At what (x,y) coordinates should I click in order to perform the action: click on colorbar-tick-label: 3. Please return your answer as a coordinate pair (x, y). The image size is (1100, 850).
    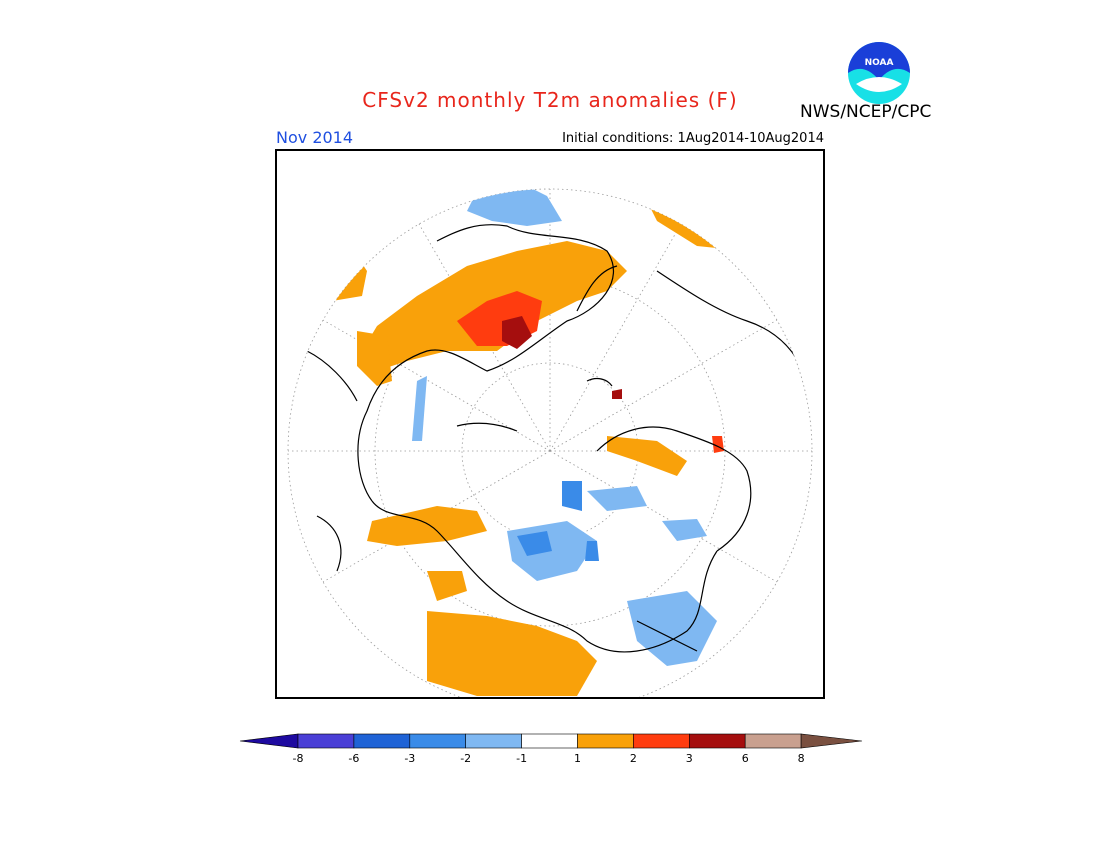
    Looking at the image, I should click on (689, 758).